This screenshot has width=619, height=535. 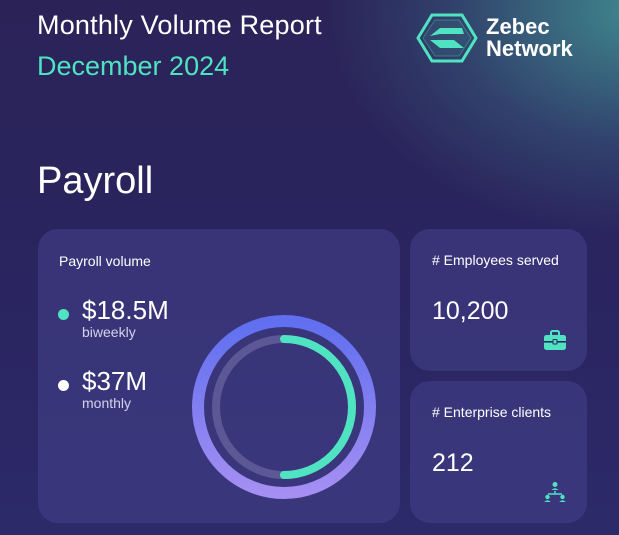 I want to click on metric-monthly: $37M monthly, so click(x=102, y=388).